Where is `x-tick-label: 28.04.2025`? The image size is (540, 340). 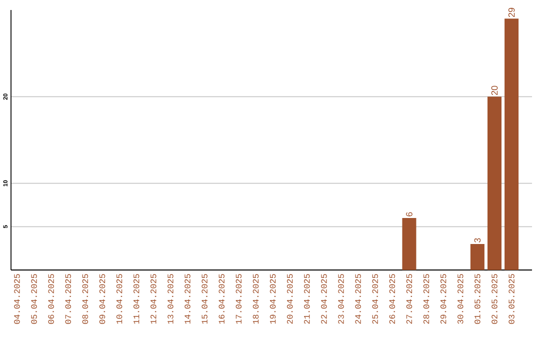
x-tick-label: 28.04.2025 is located at coordinates (426, 299).